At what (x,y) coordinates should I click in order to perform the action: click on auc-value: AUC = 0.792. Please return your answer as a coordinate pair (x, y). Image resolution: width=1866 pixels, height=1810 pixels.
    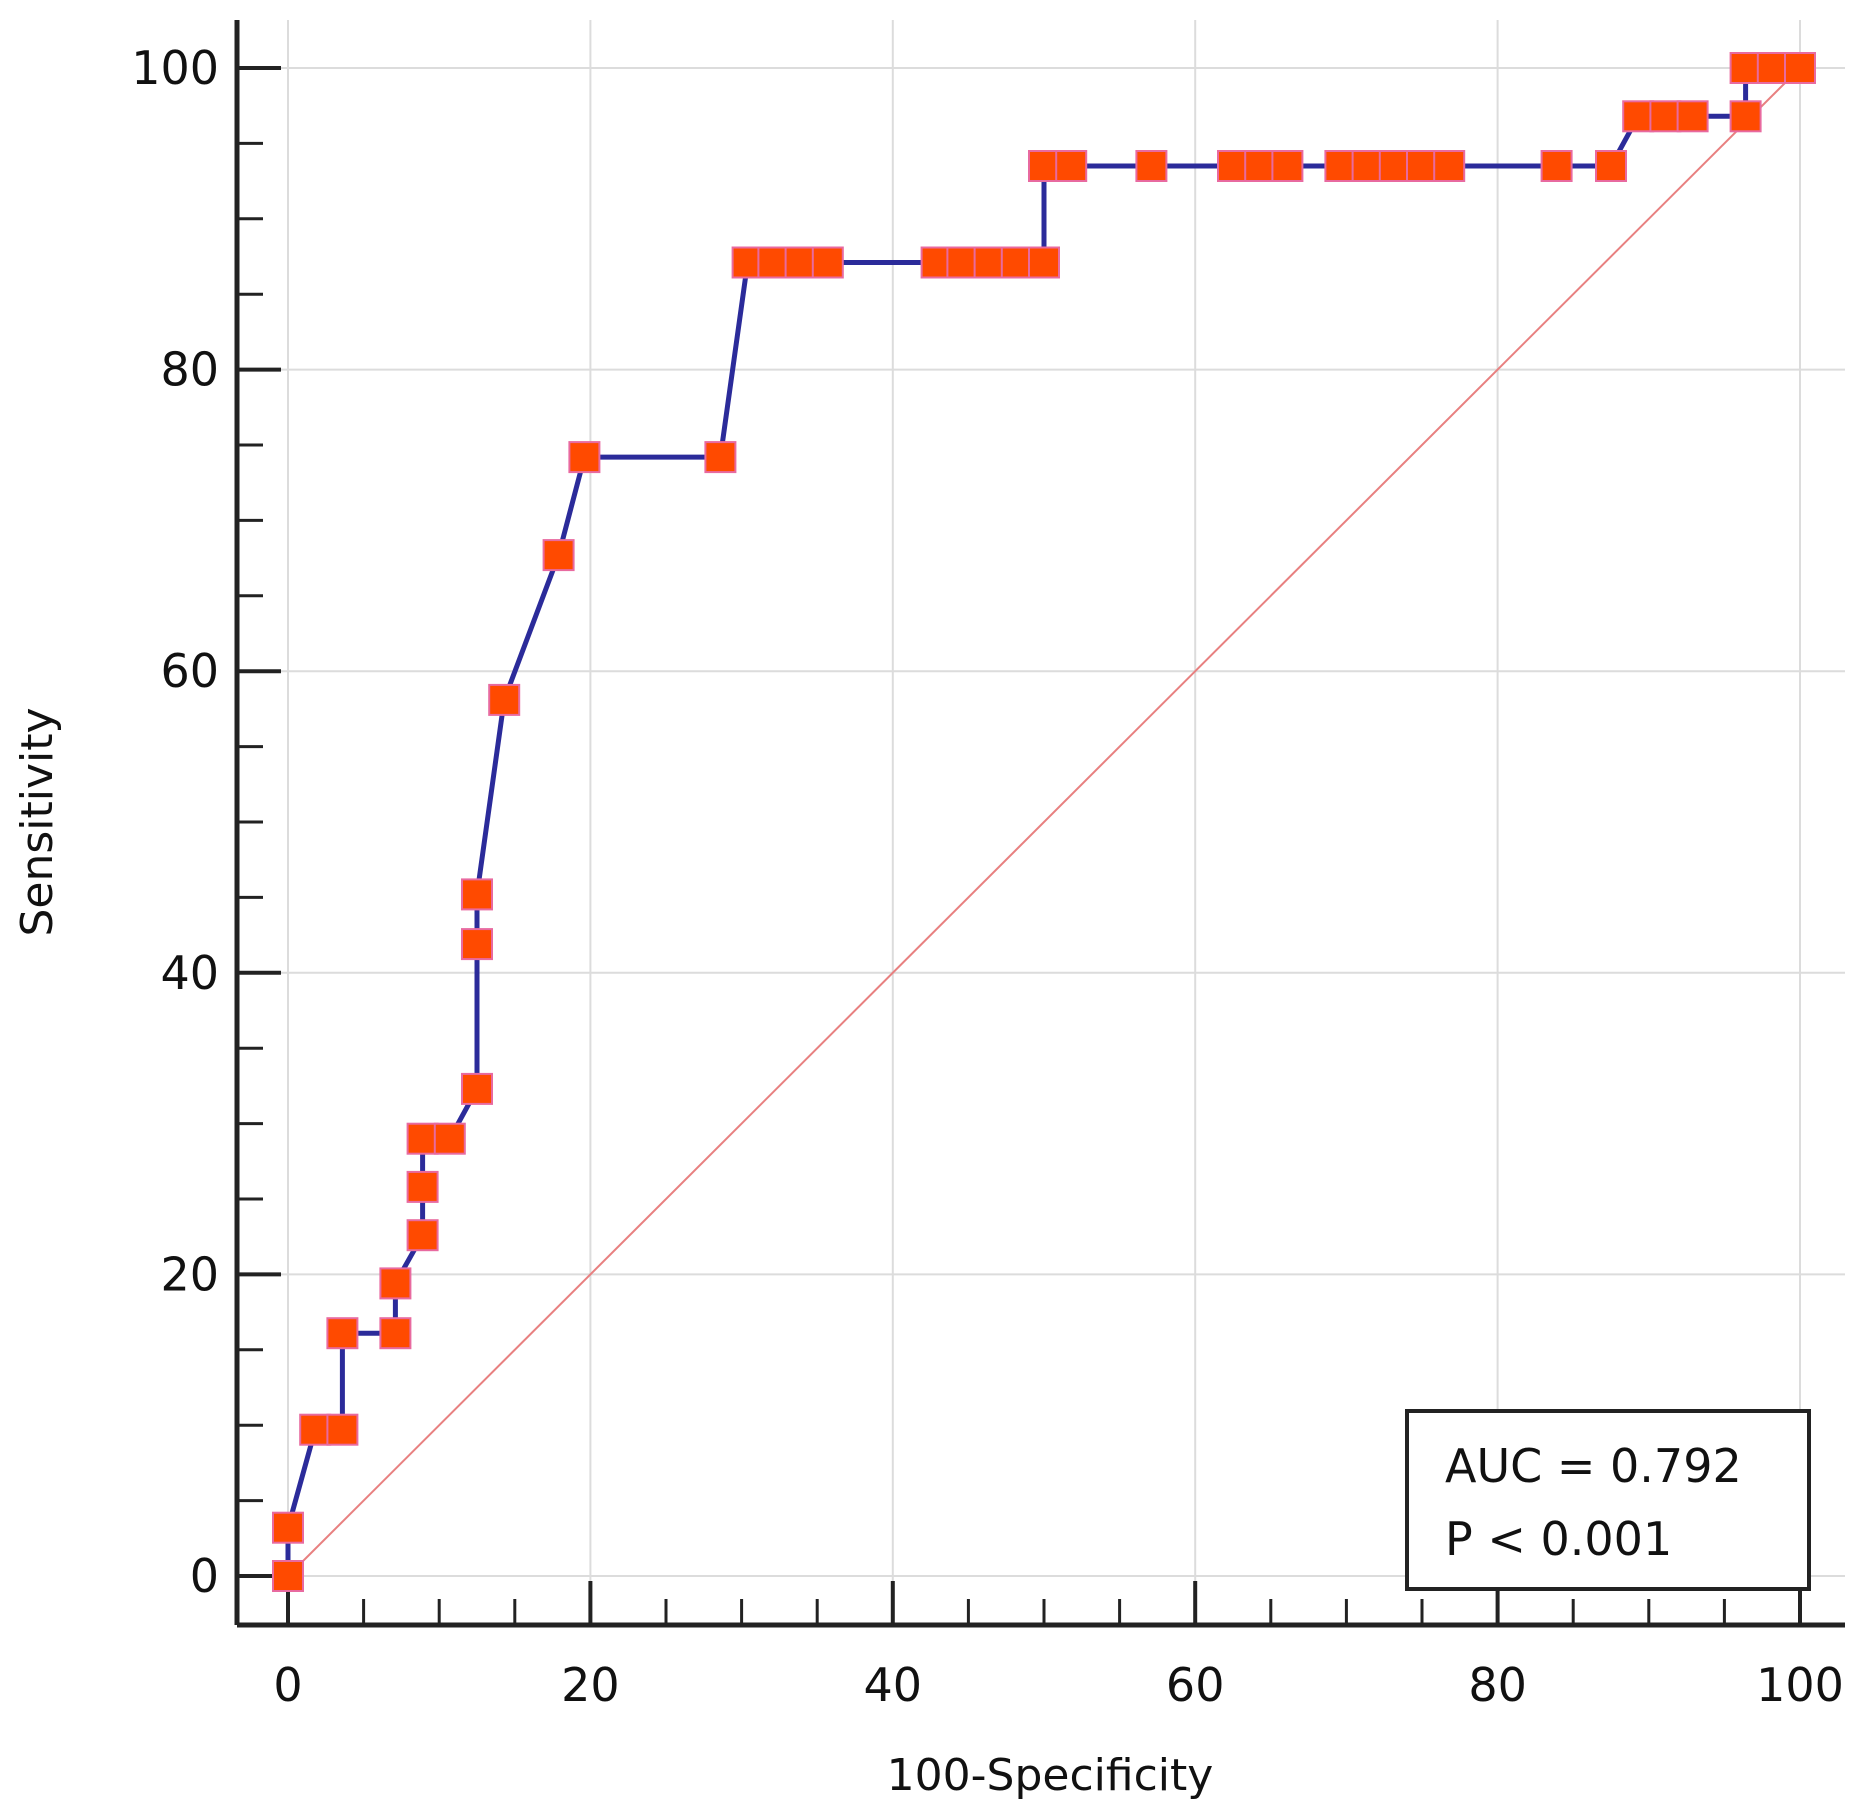
    Looking at the image, I should click on (1593, 1466).